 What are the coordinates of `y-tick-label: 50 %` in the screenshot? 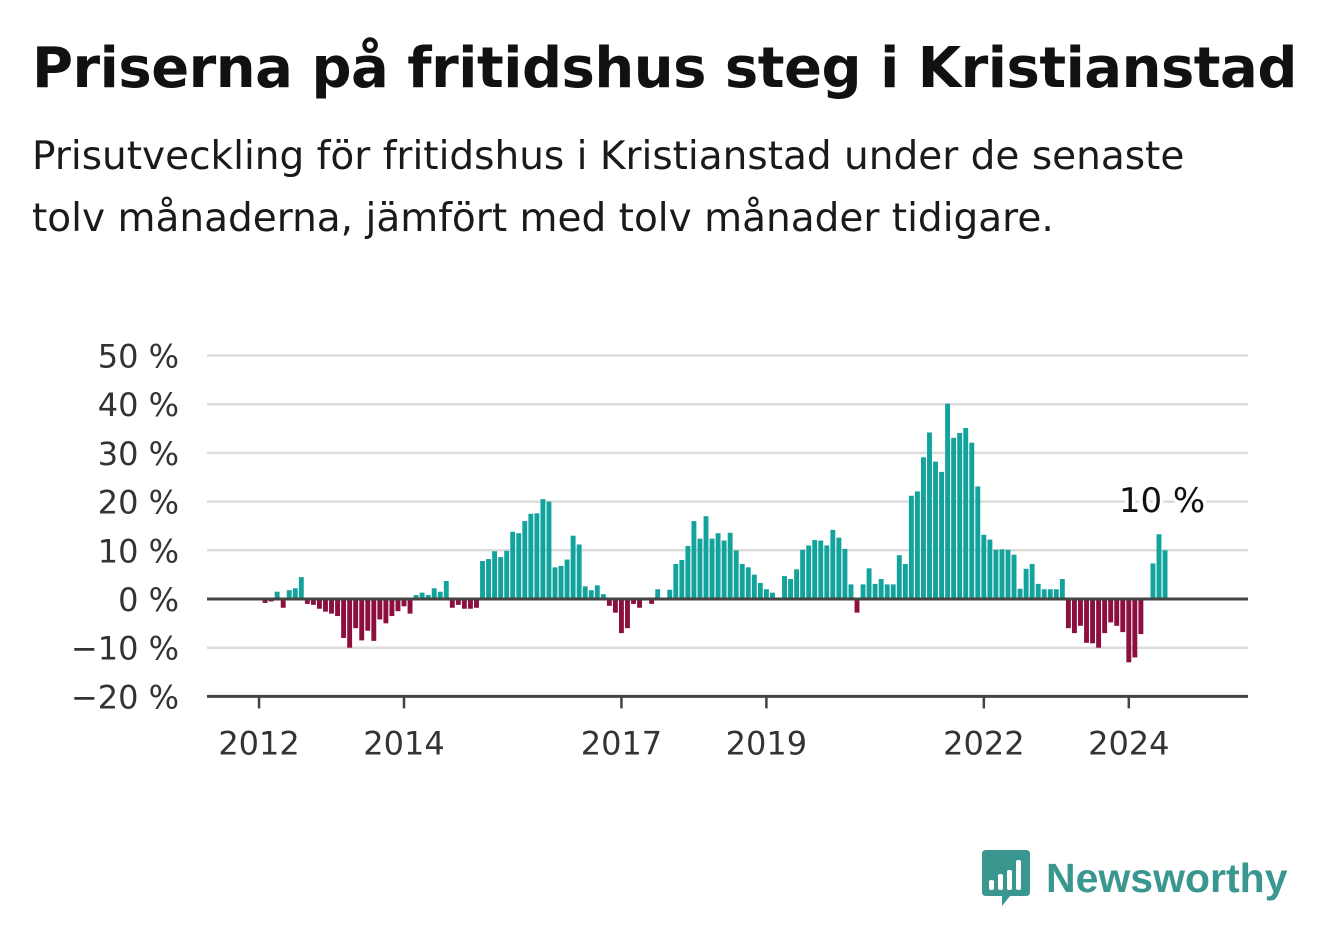 It's located at (138, 357).